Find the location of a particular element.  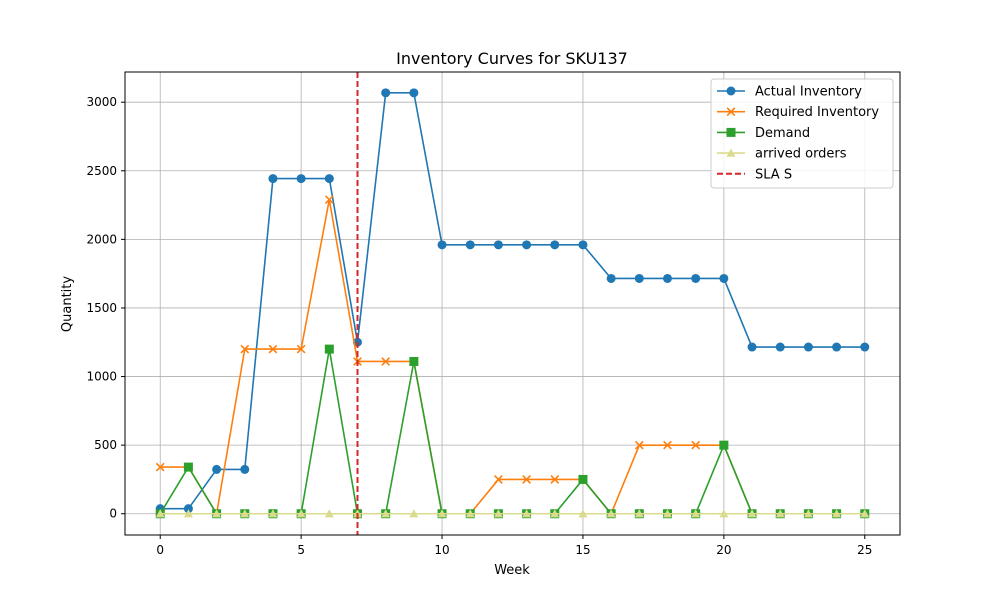

x-tick-label: 5 is located at coordinates (301, 550).